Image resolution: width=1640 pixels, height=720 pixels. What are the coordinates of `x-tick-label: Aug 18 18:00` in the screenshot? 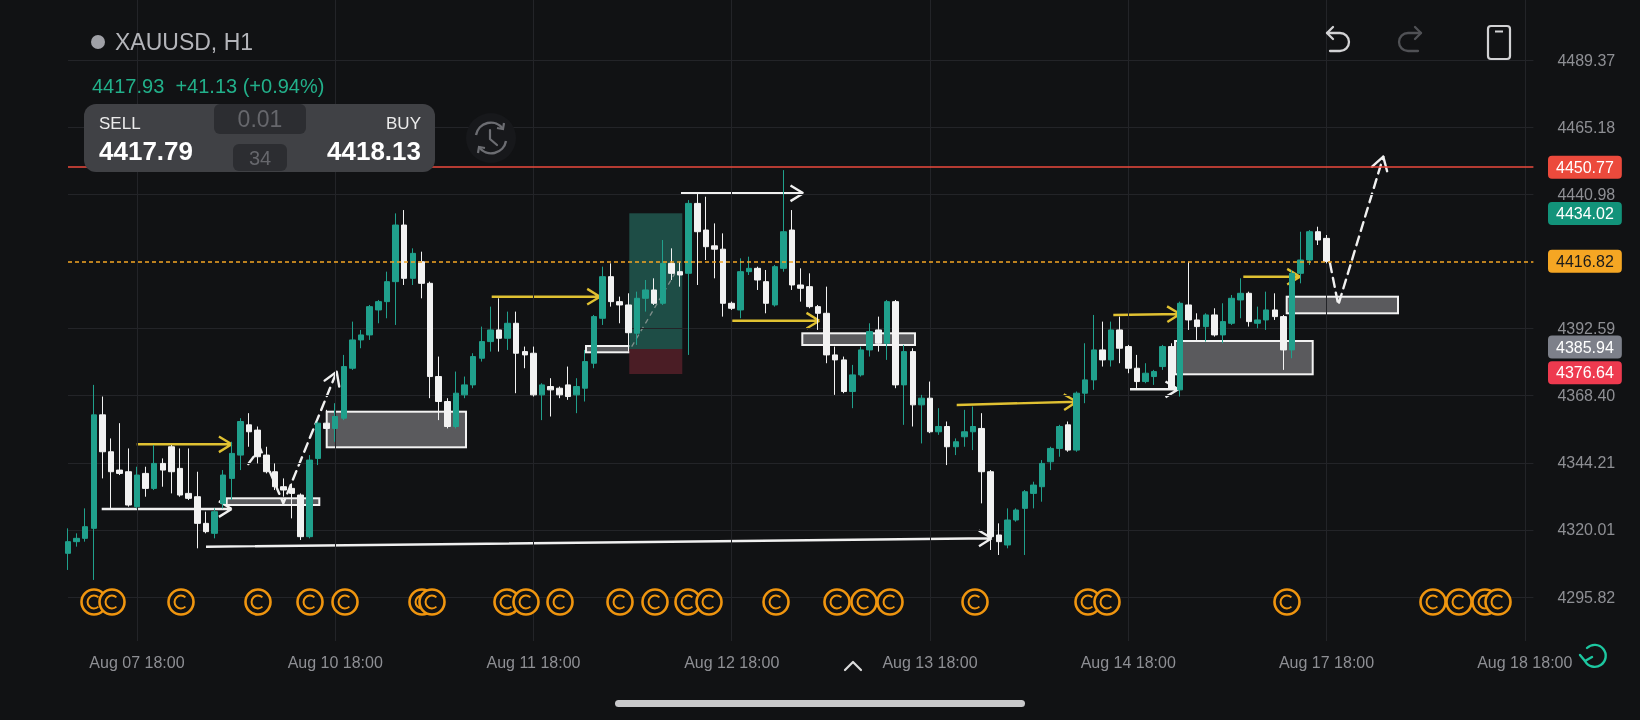 It's located at (1525, 662).